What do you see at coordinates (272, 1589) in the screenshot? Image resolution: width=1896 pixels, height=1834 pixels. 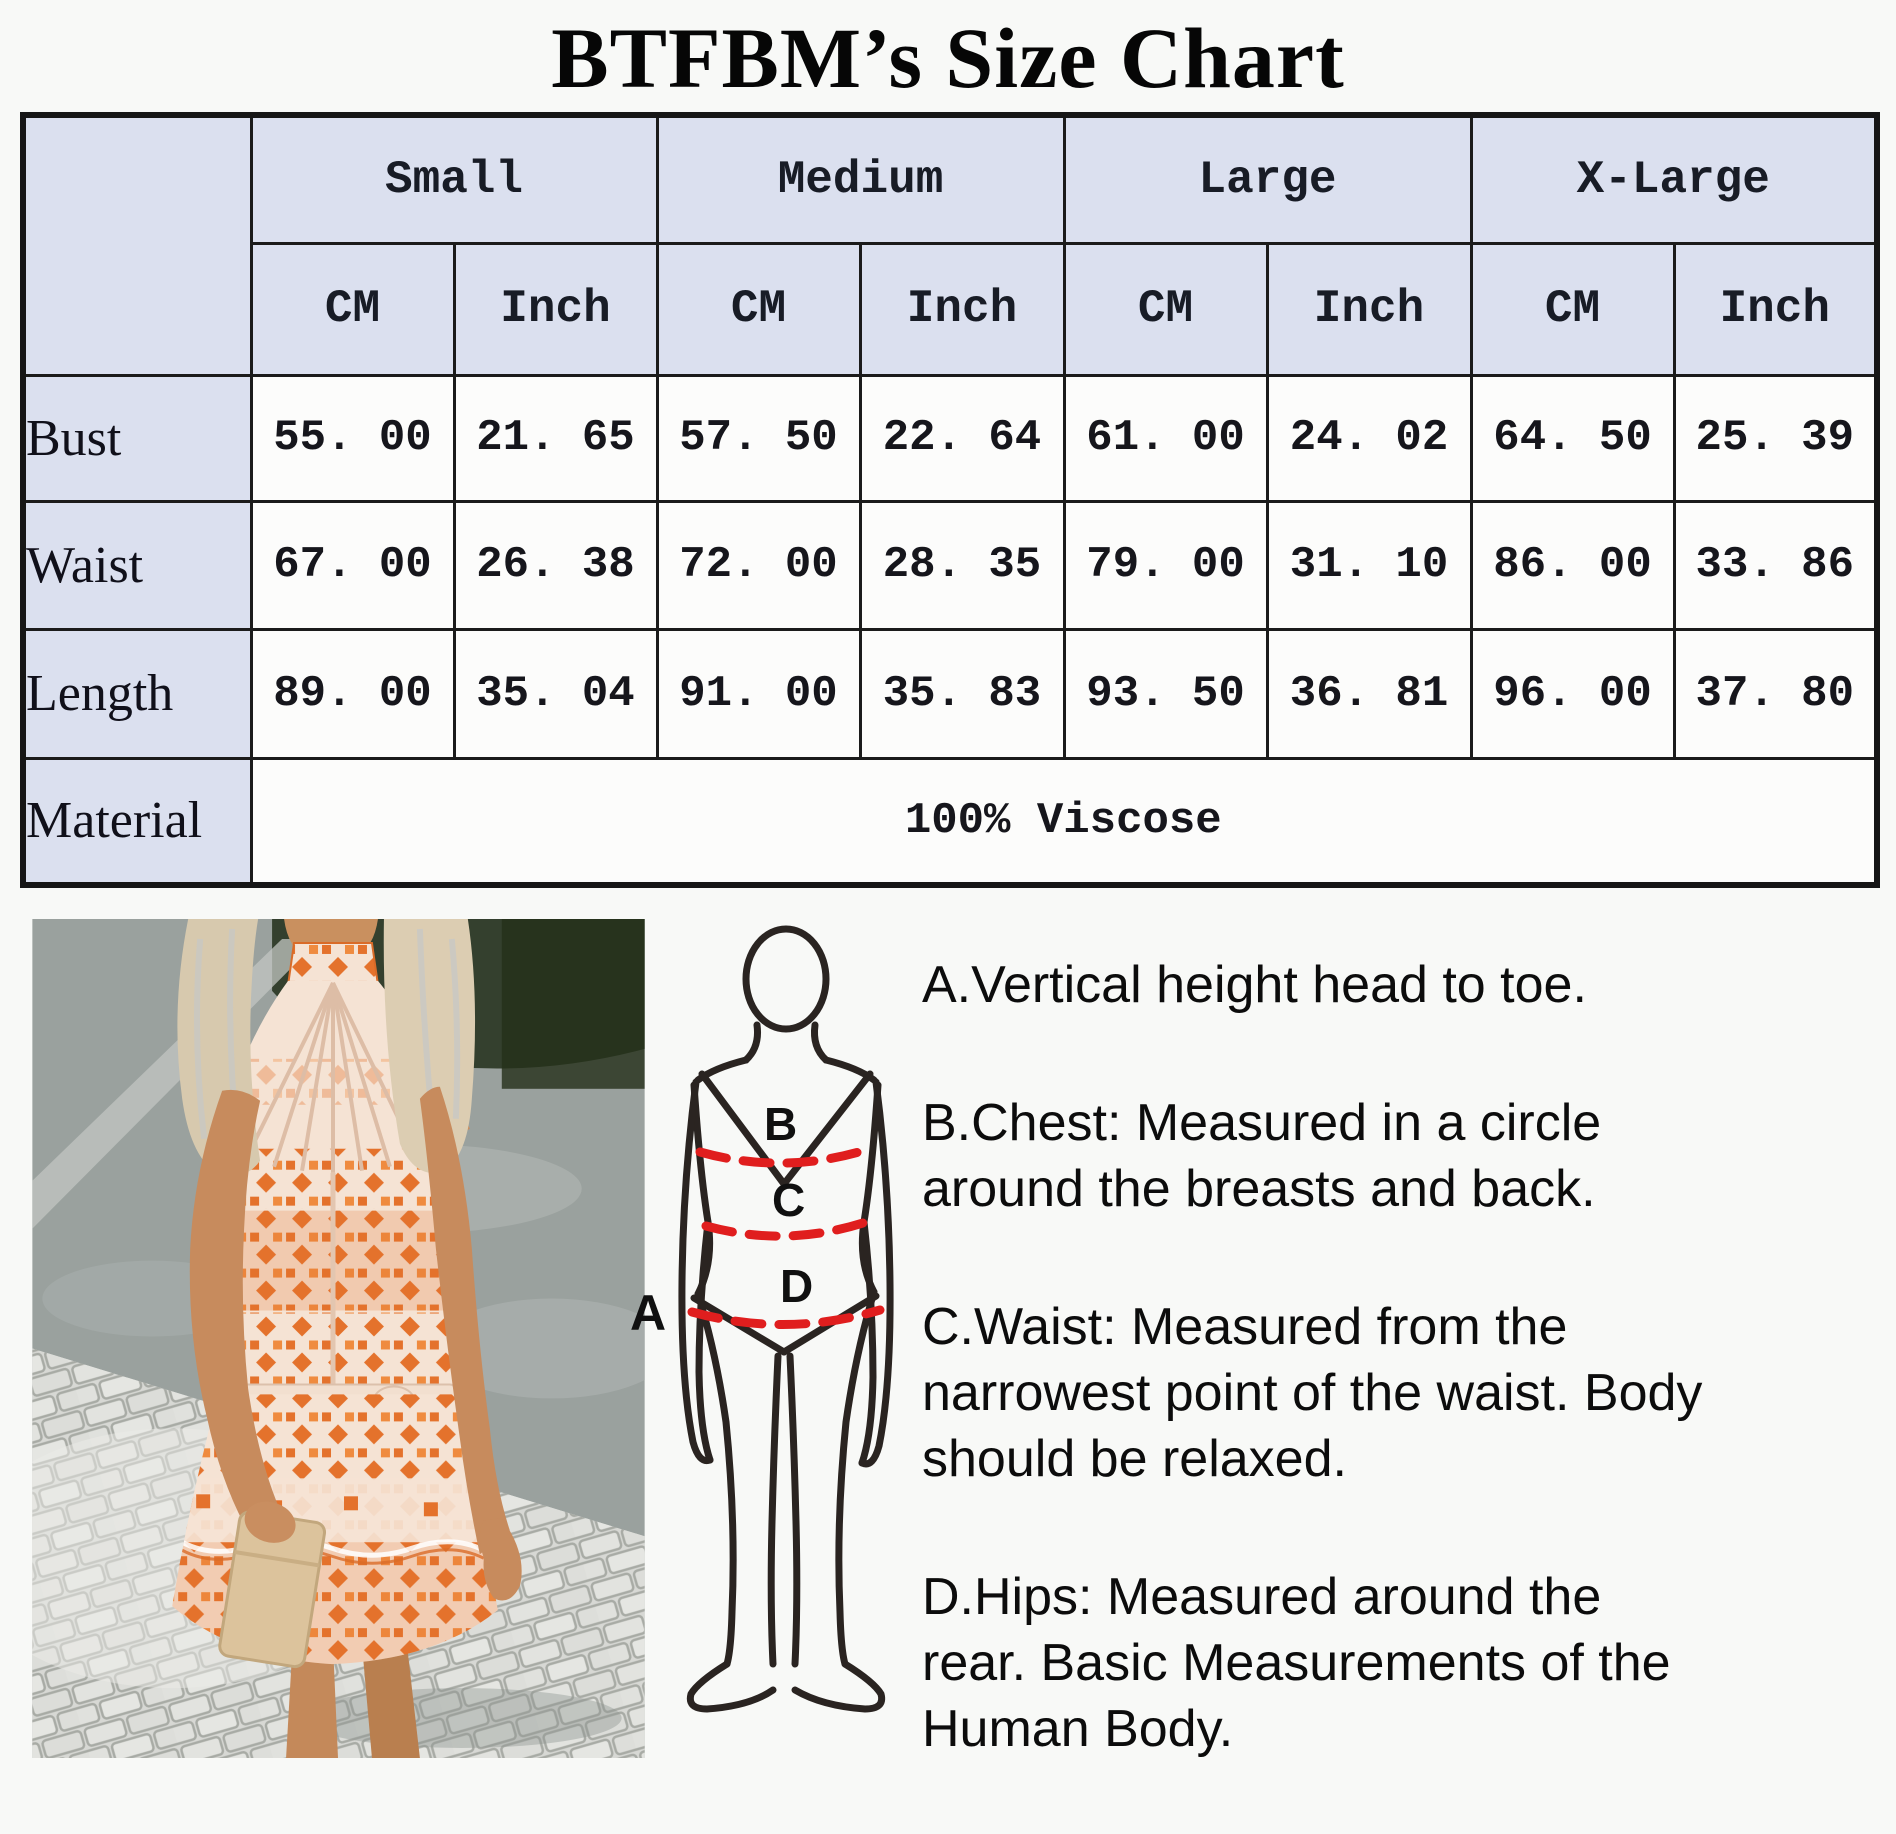 I see `clutch-bag` at bounding box center [272, 1589].